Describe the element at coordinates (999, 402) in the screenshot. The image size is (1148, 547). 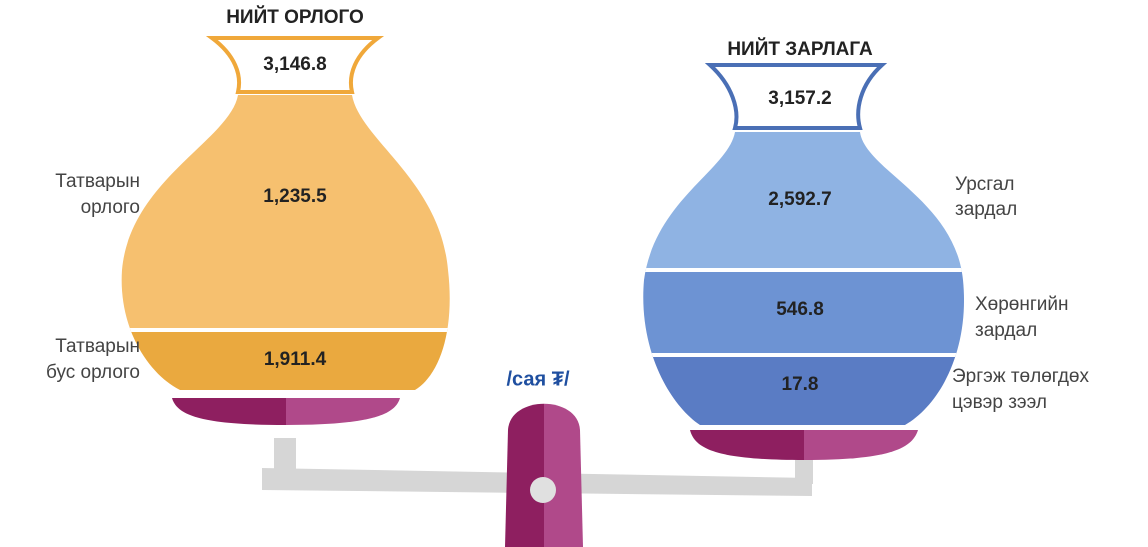
I see `expense-label: цэвэр зээл` at that location.